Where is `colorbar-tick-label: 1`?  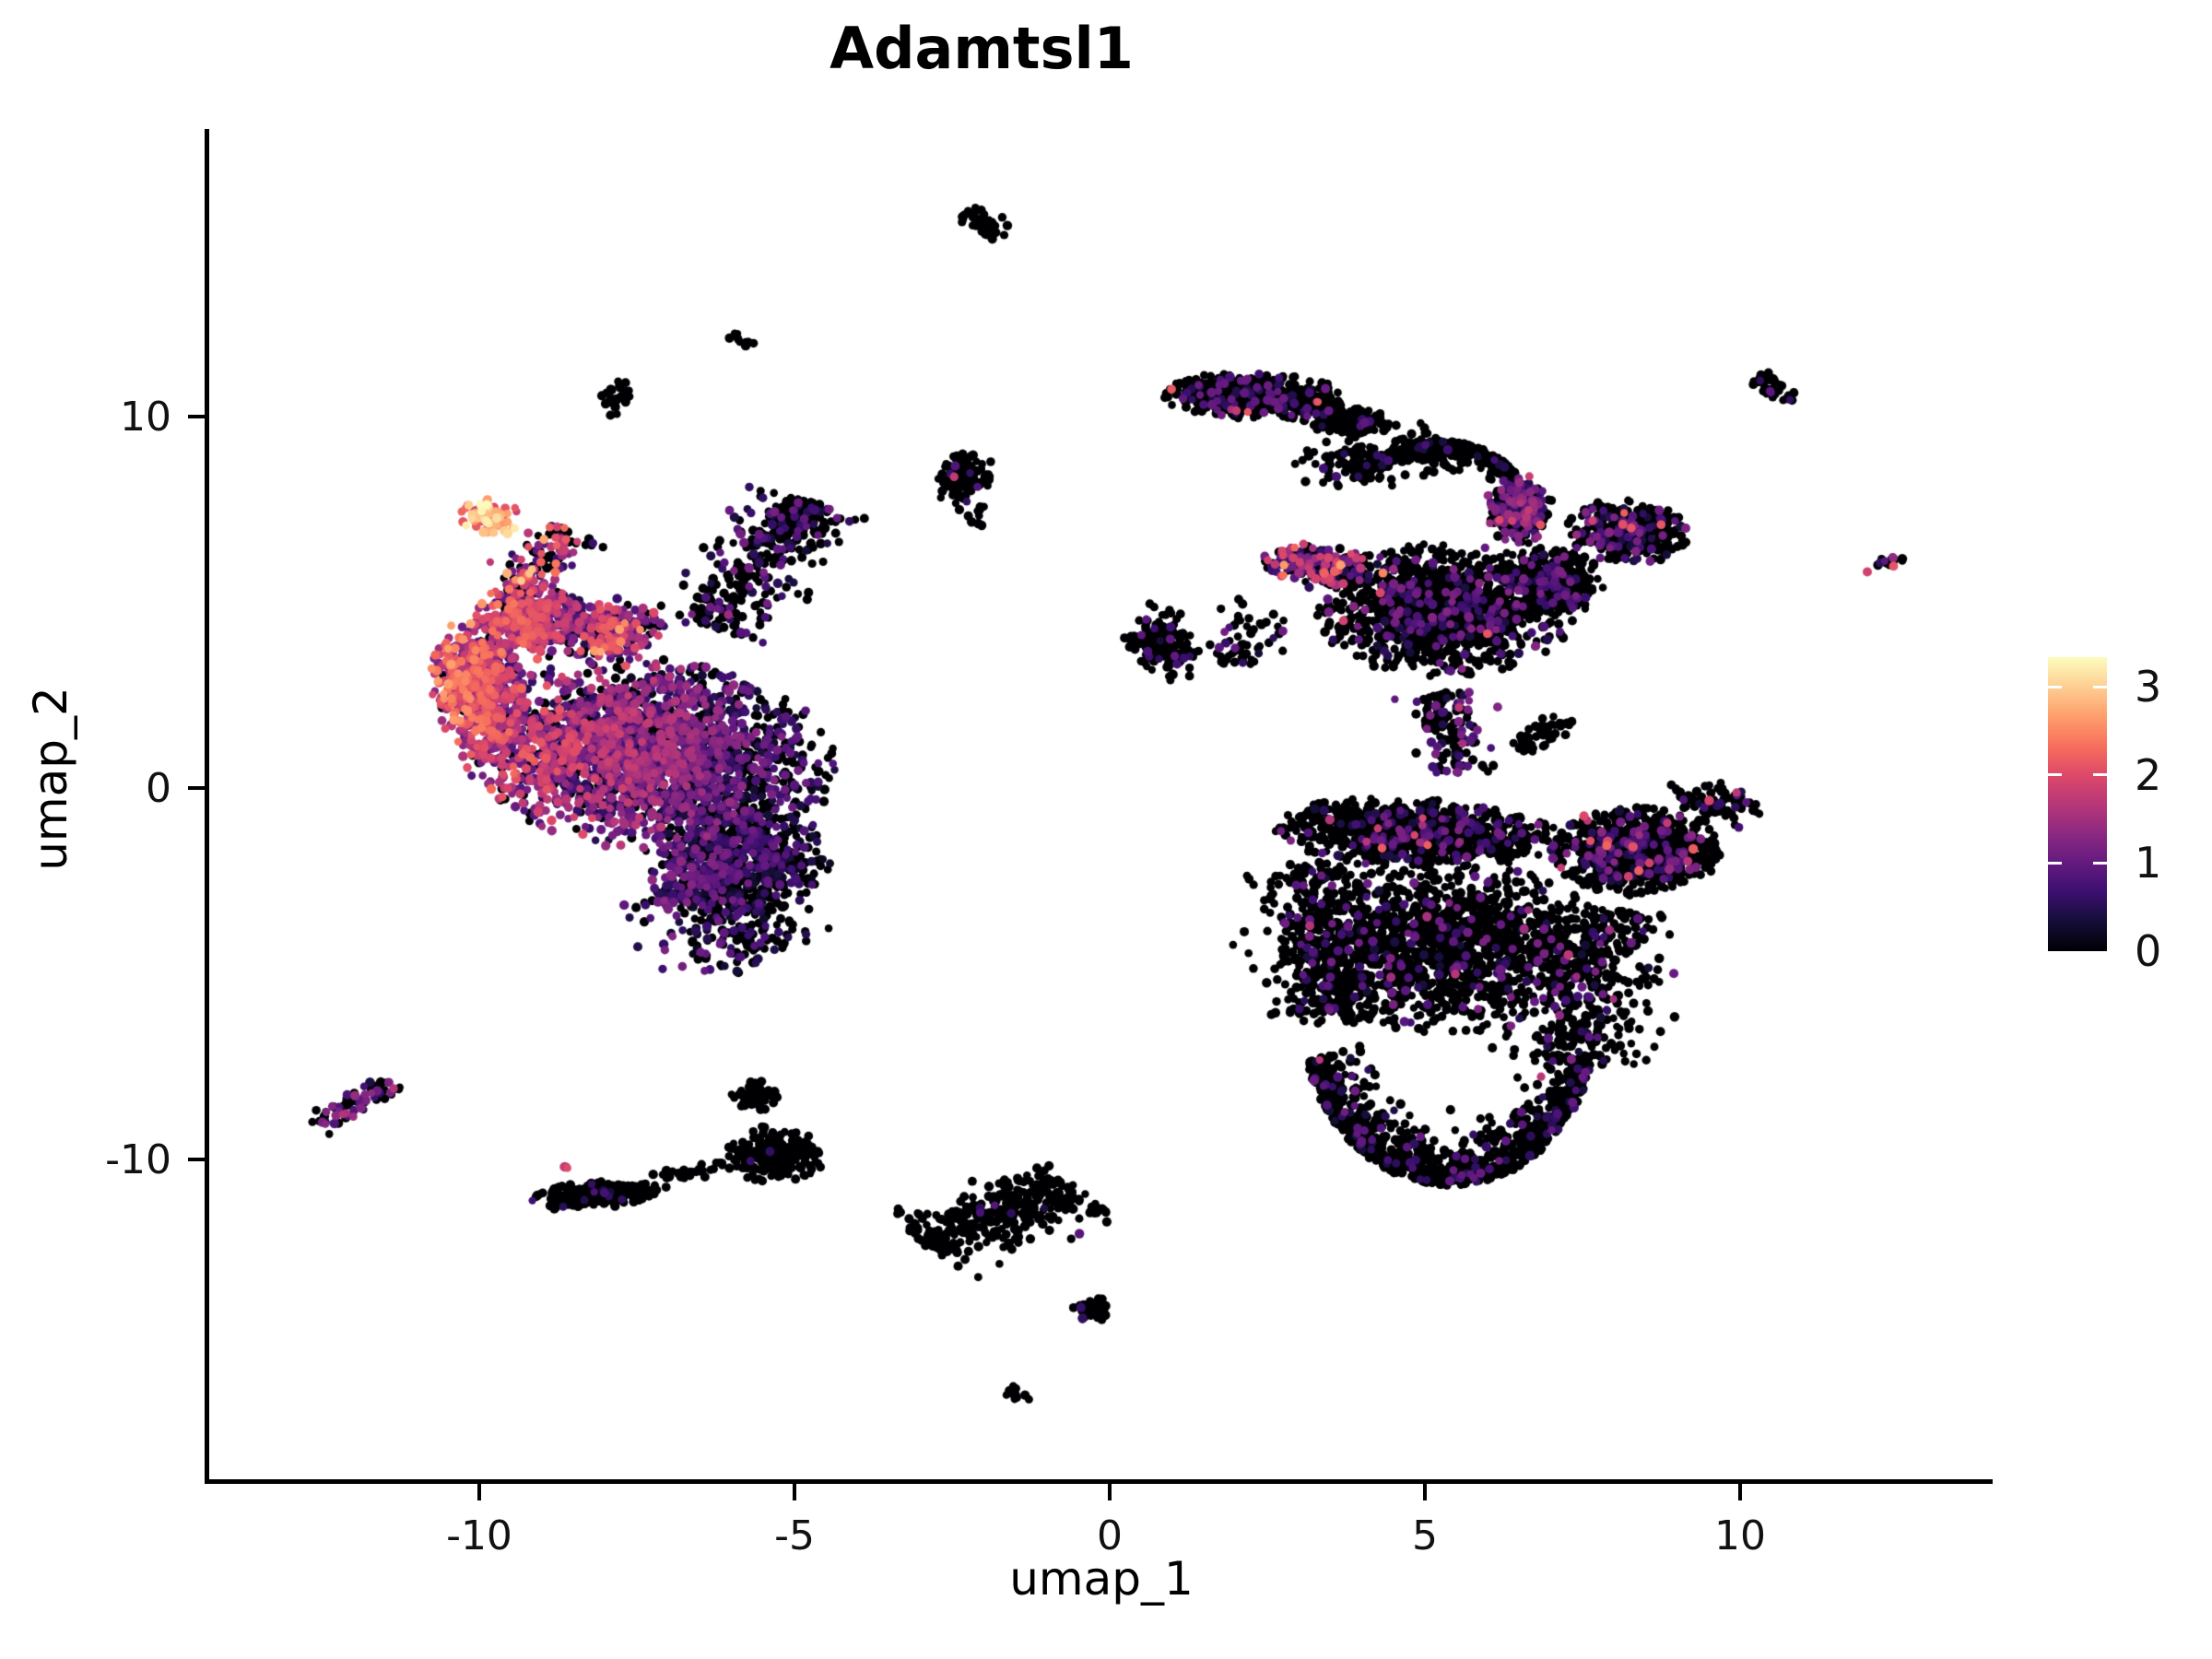
colorbar-tick-label: 1 is located at coordinates (2148, 863).